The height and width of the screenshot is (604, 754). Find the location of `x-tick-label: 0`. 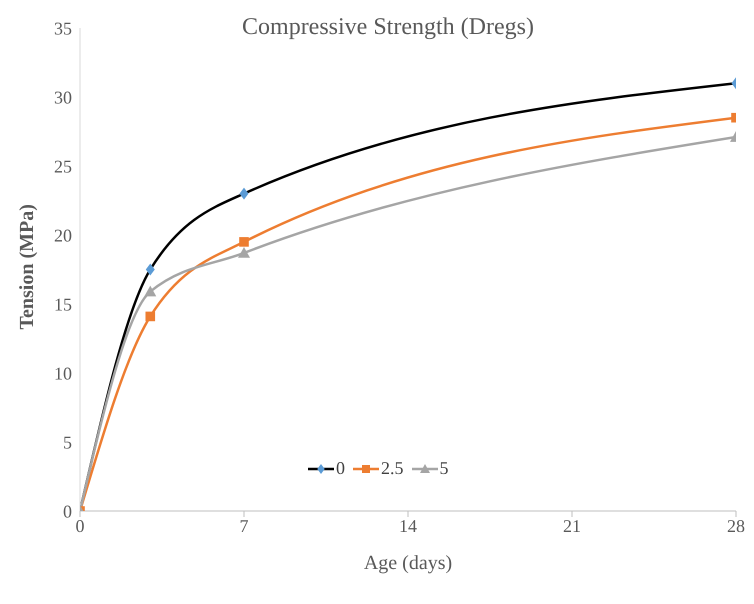

x-tick-label: 0 is located at coordinates (80, 526).